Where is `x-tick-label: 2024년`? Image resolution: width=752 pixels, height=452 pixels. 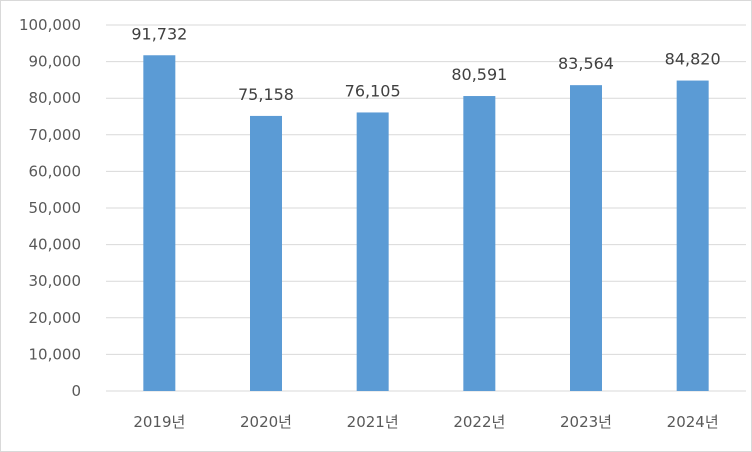
x-tick-label: 2024년 is located at coordinates (693, 422).